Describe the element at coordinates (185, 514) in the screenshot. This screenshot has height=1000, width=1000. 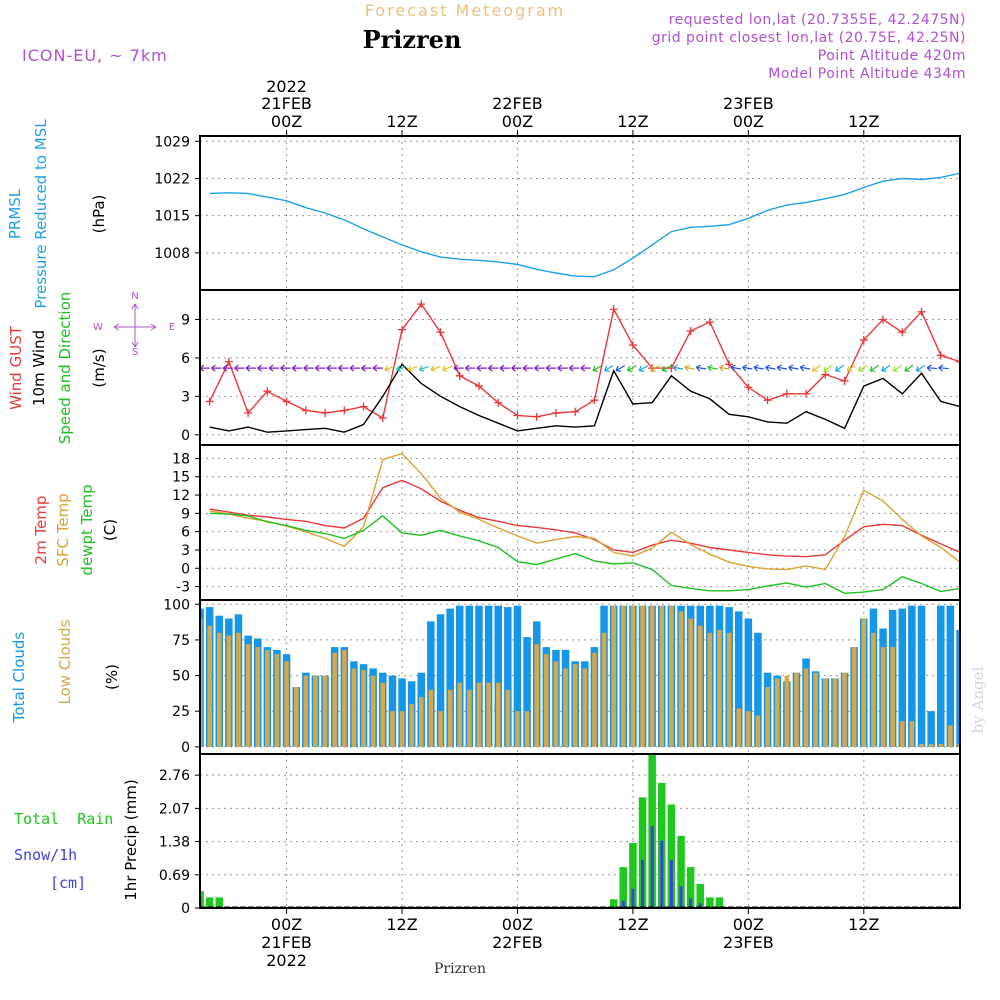
I see `temperature-ytick-label: 9` at that location.